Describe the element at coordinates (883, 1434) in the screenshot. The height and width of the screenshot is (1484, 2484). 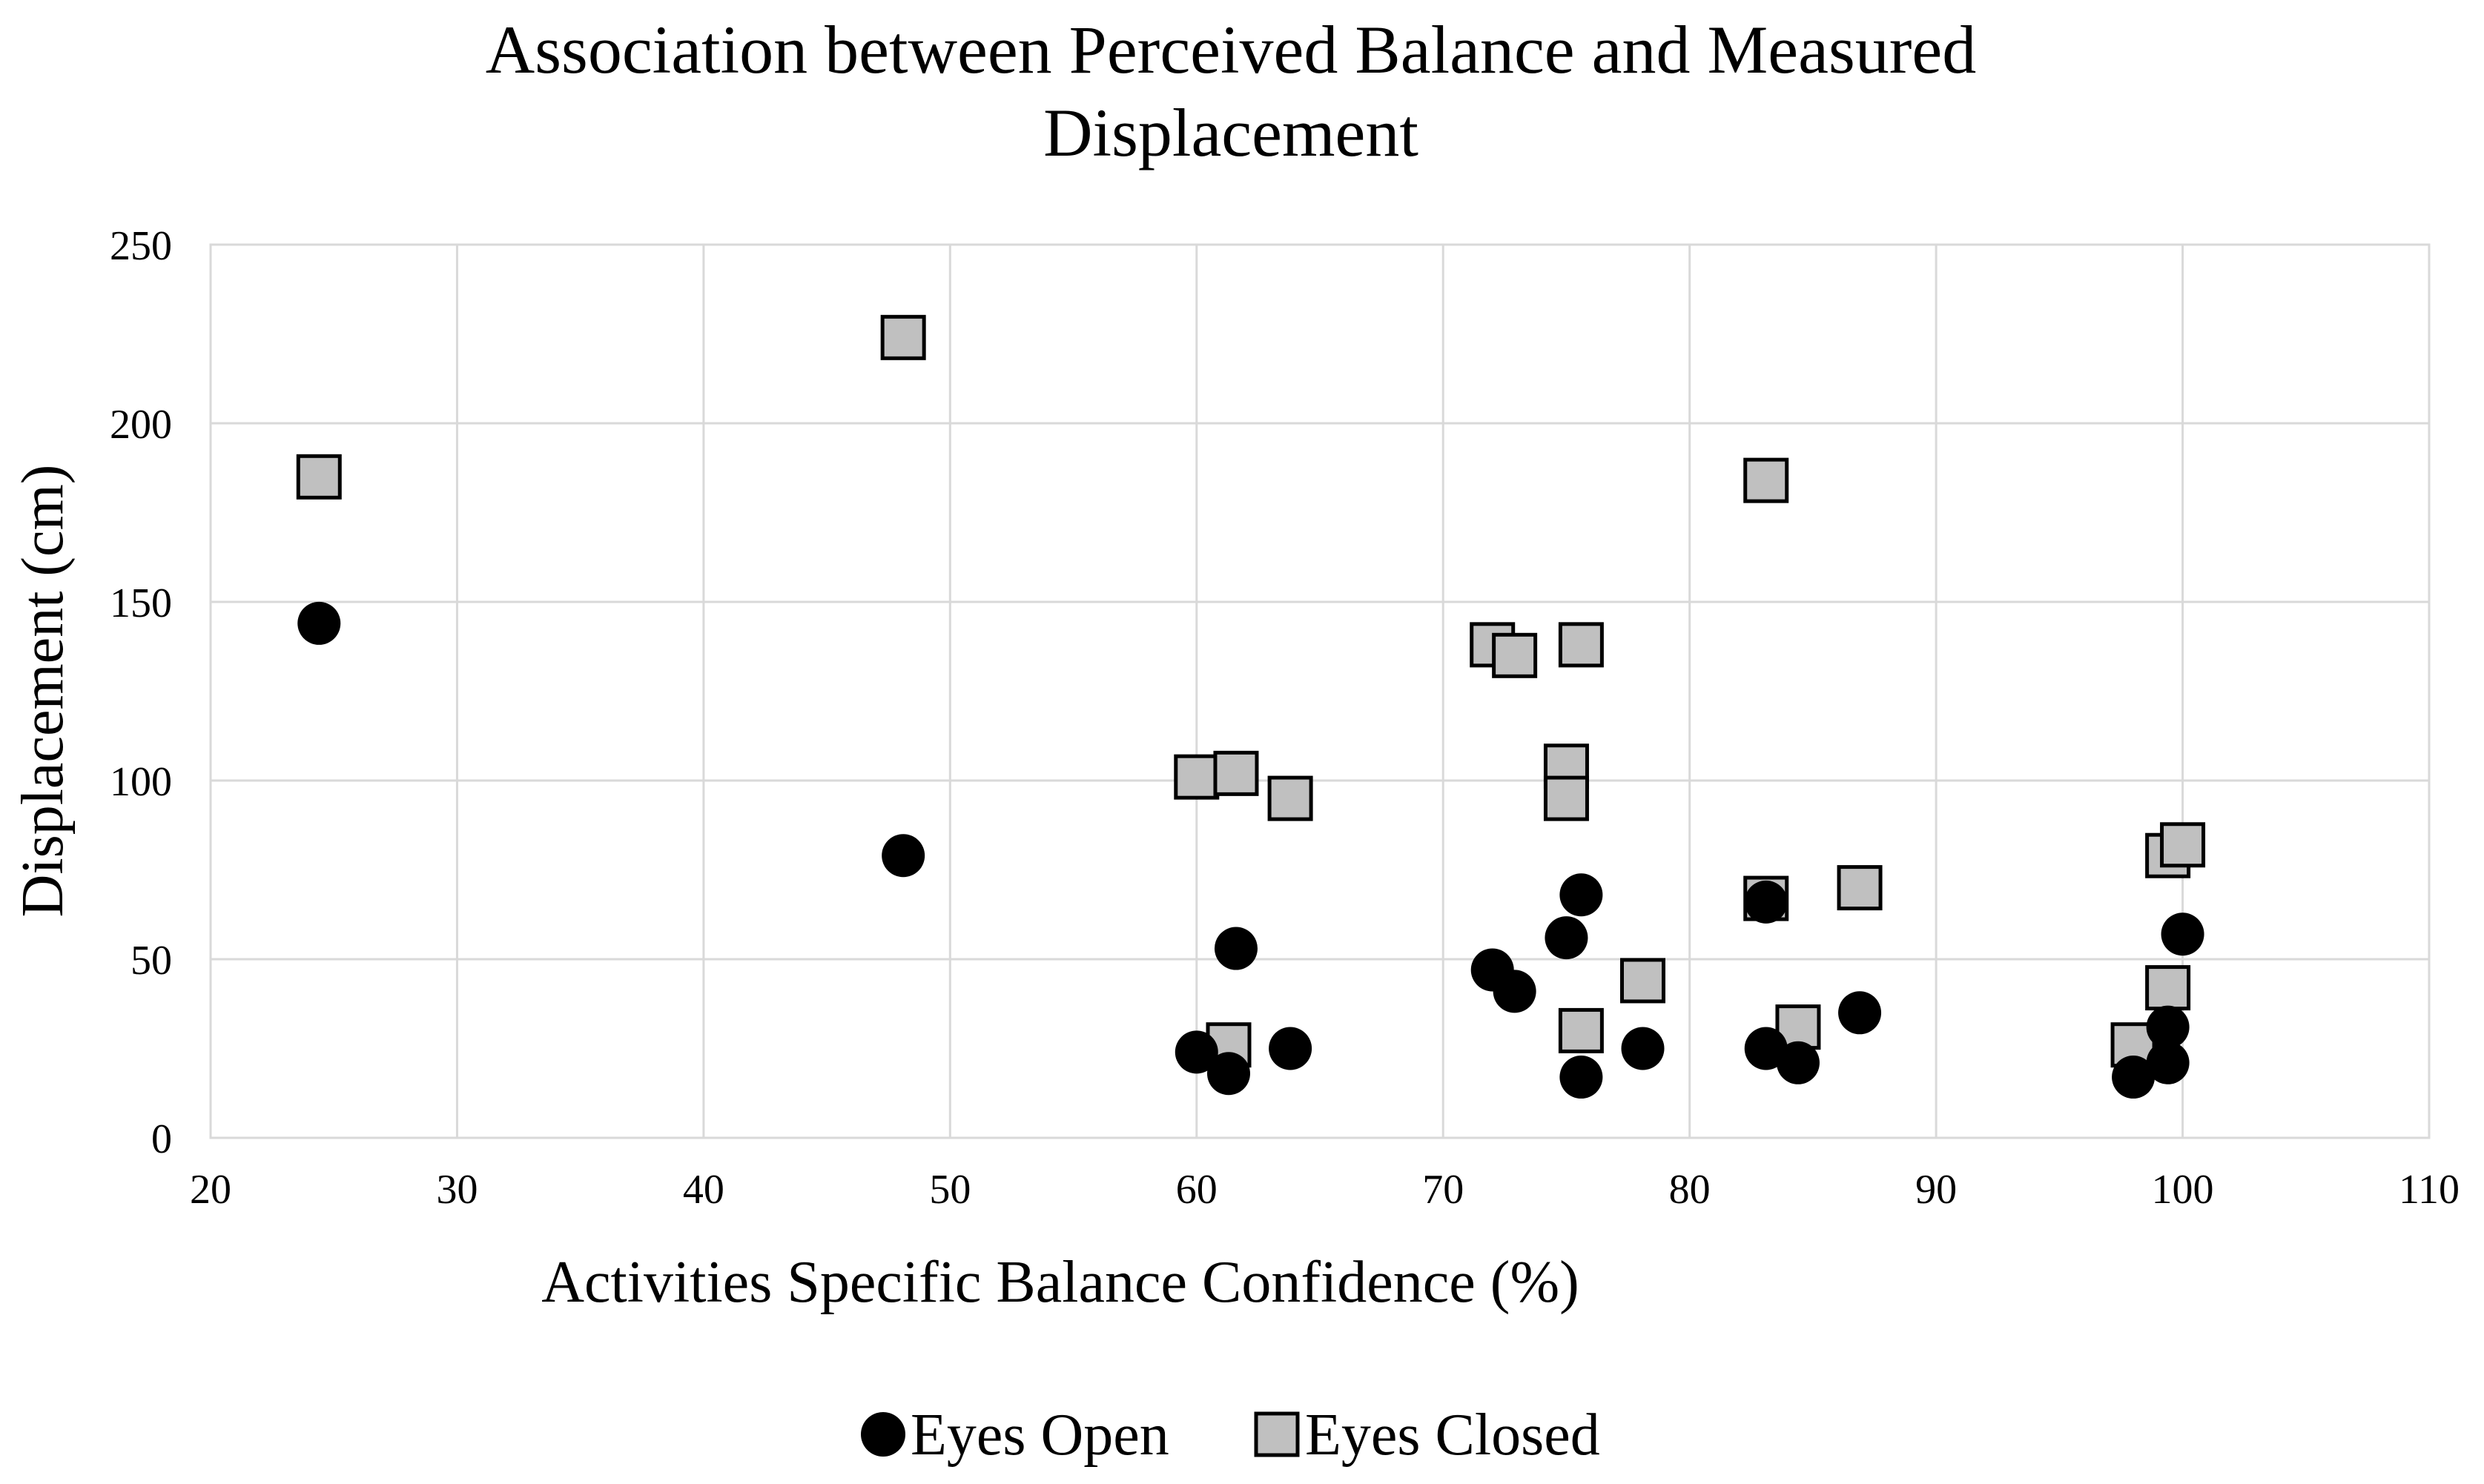
I see `legend-marker-eyes-open` at that location.